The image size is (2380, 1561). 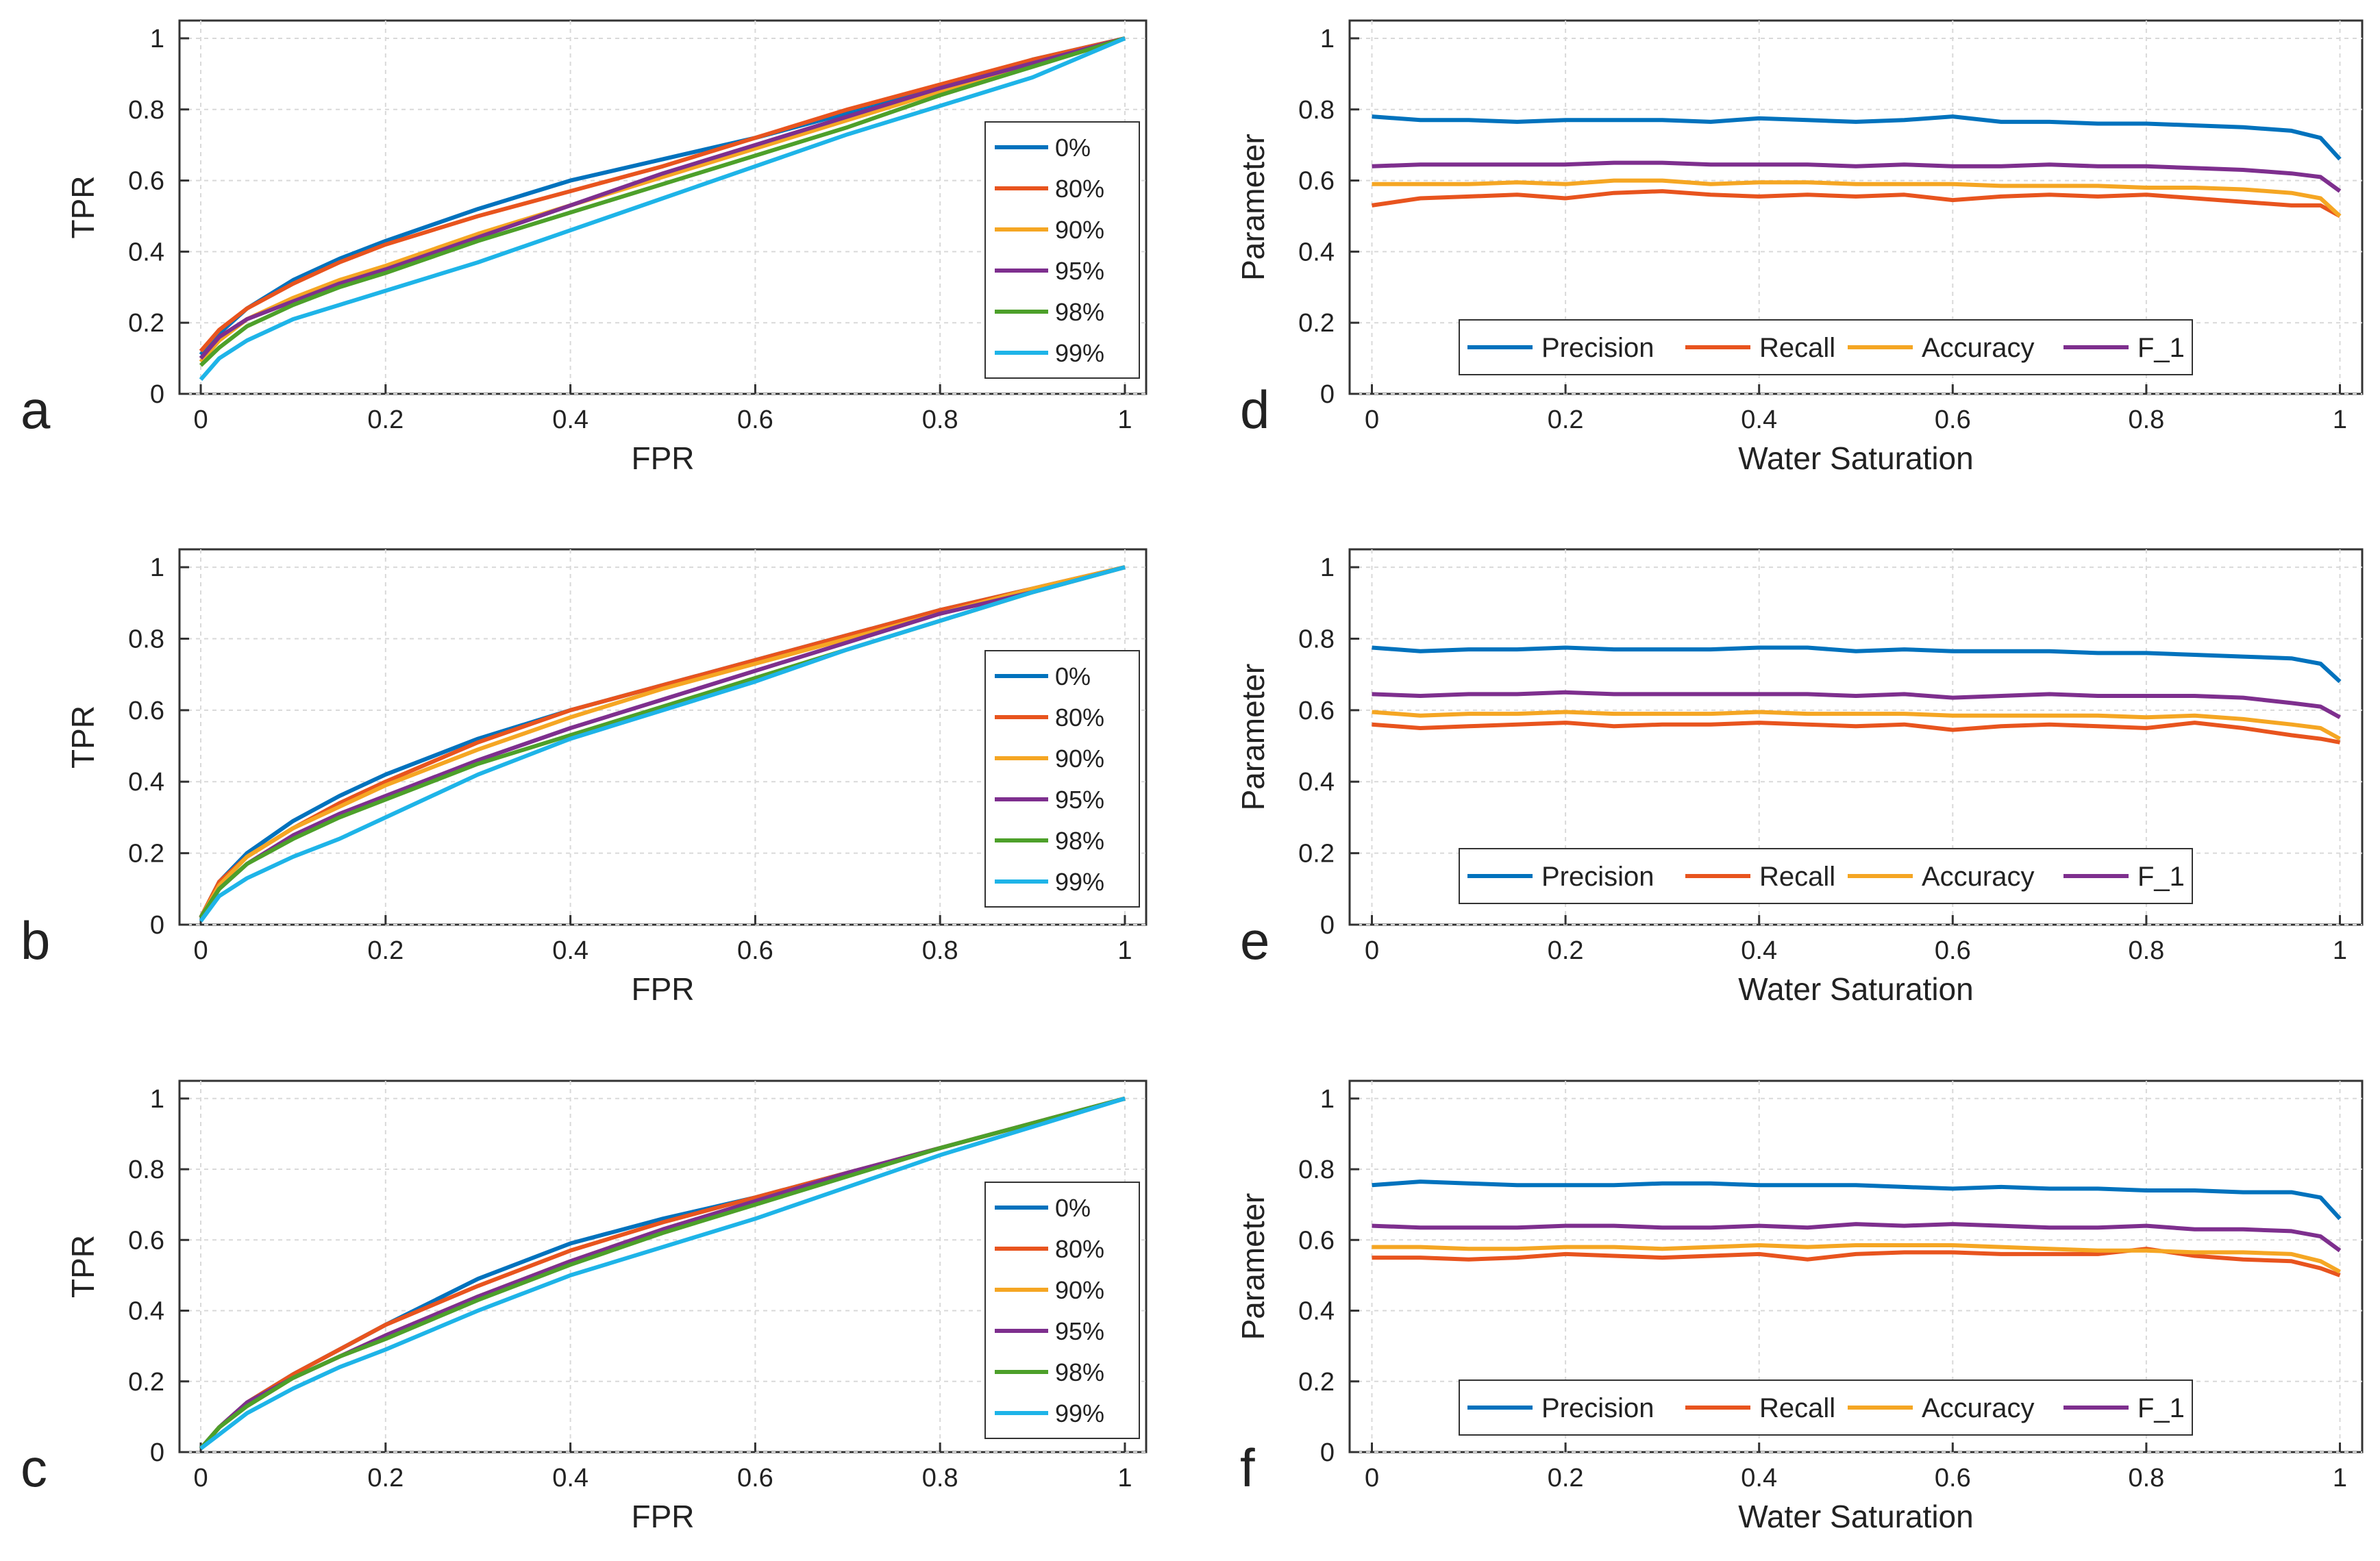 What do you see at coordinates (1254, 409) in the screenshot?
I see `panel-label: d` at bounding box center [1254, 409].